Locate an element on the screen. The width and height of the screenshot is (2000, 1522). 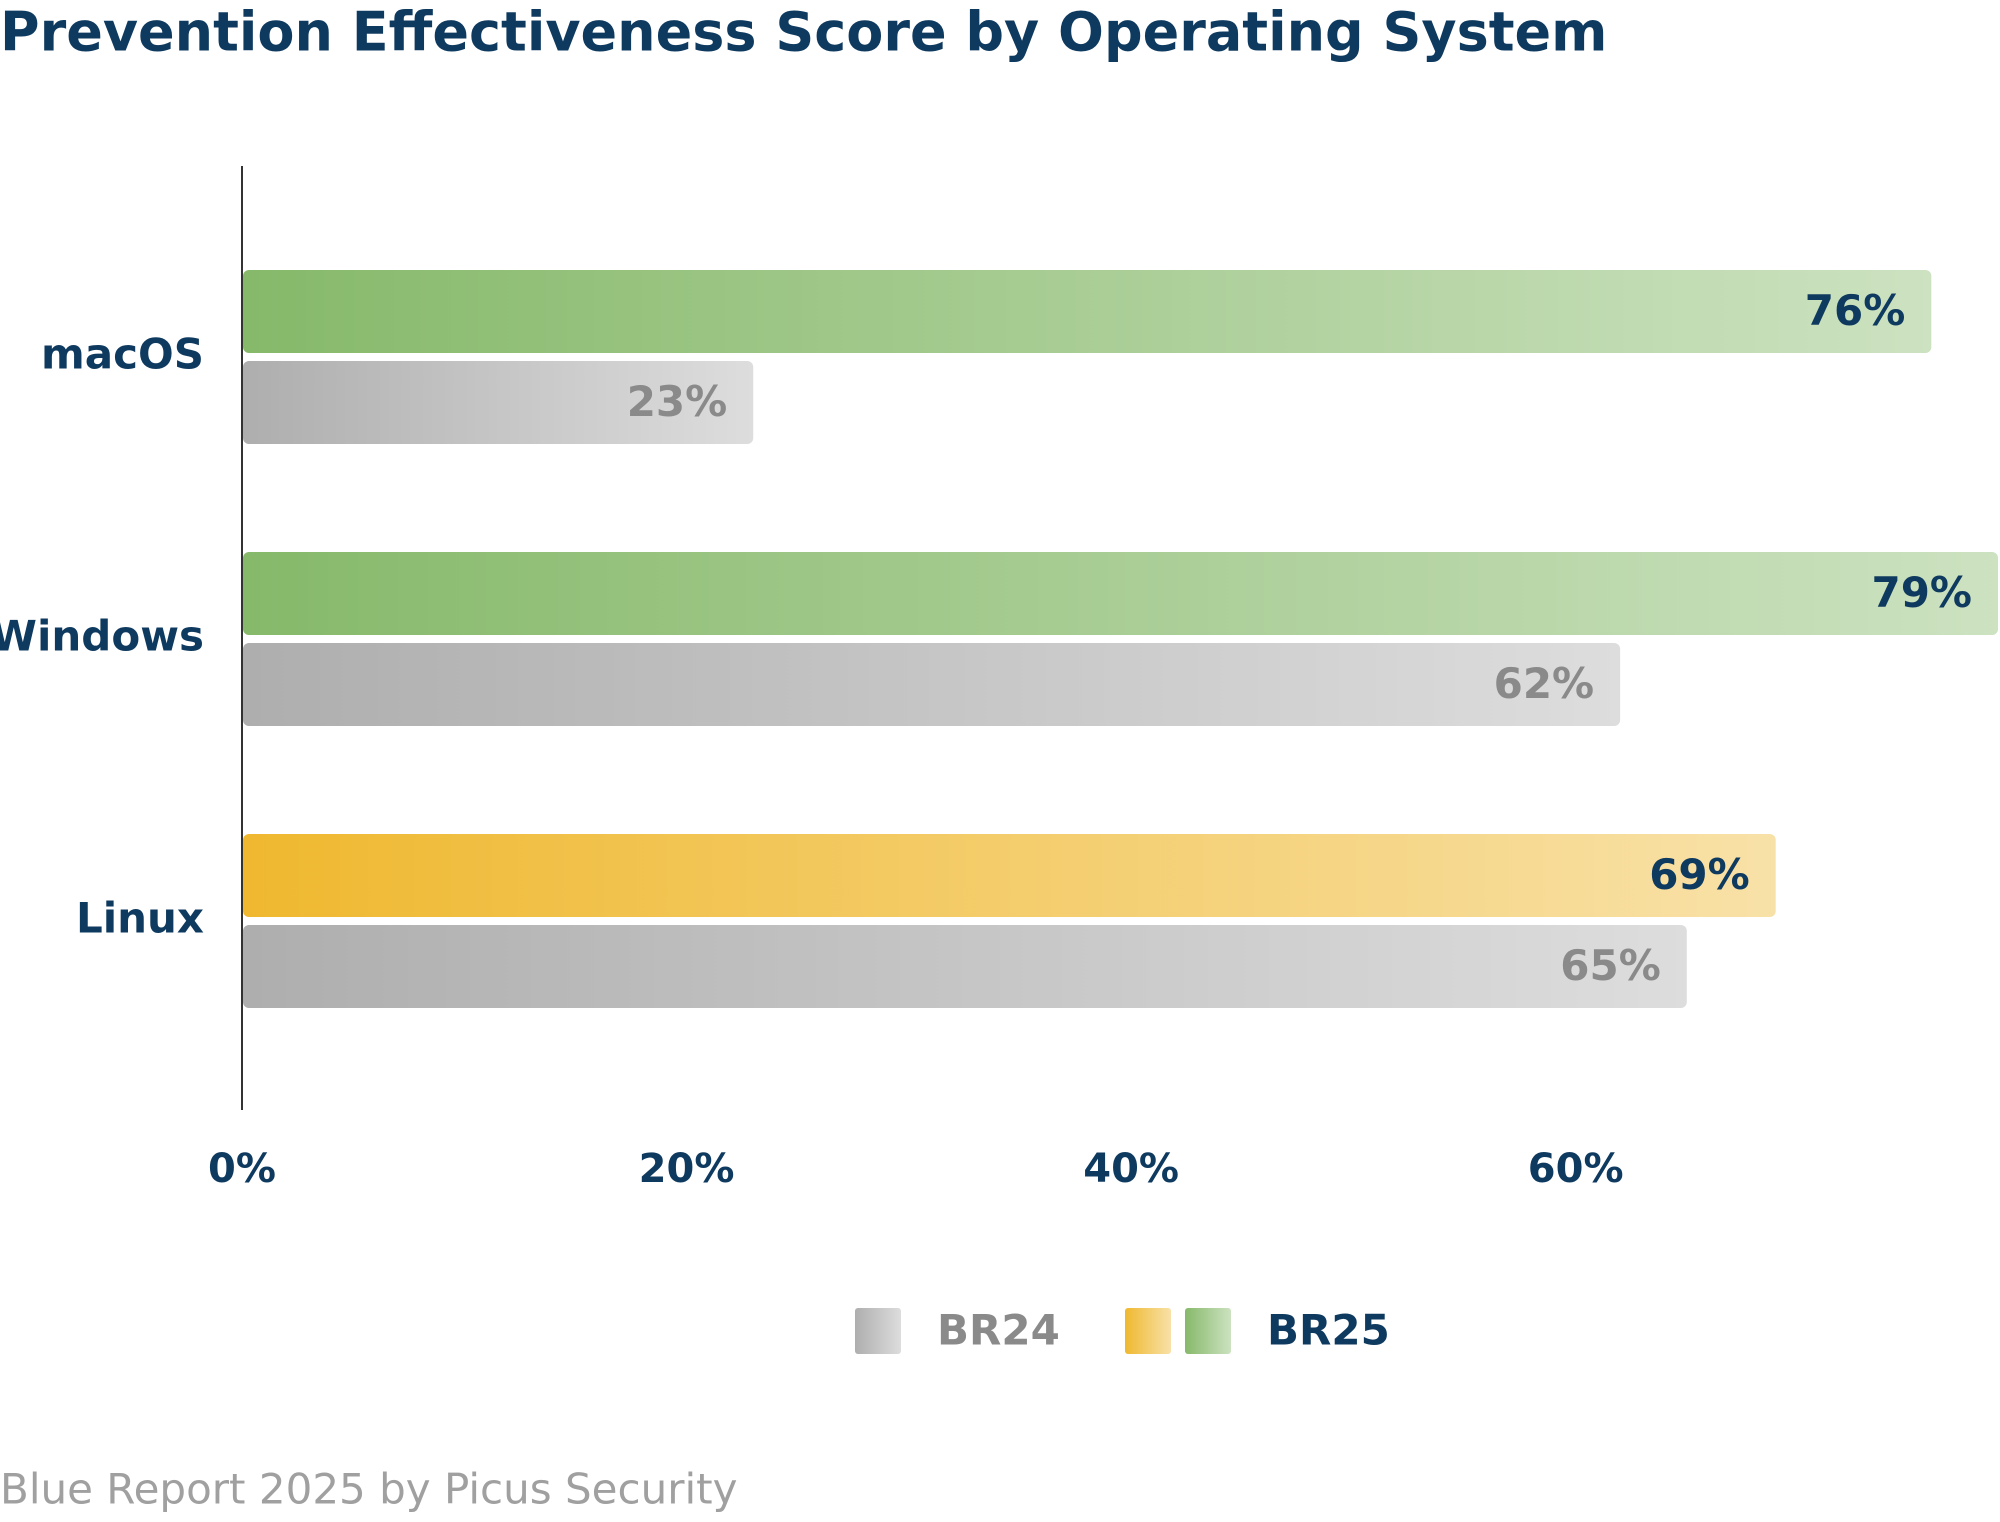
y-tick-label: macOS is located at coordinates (122, 354).